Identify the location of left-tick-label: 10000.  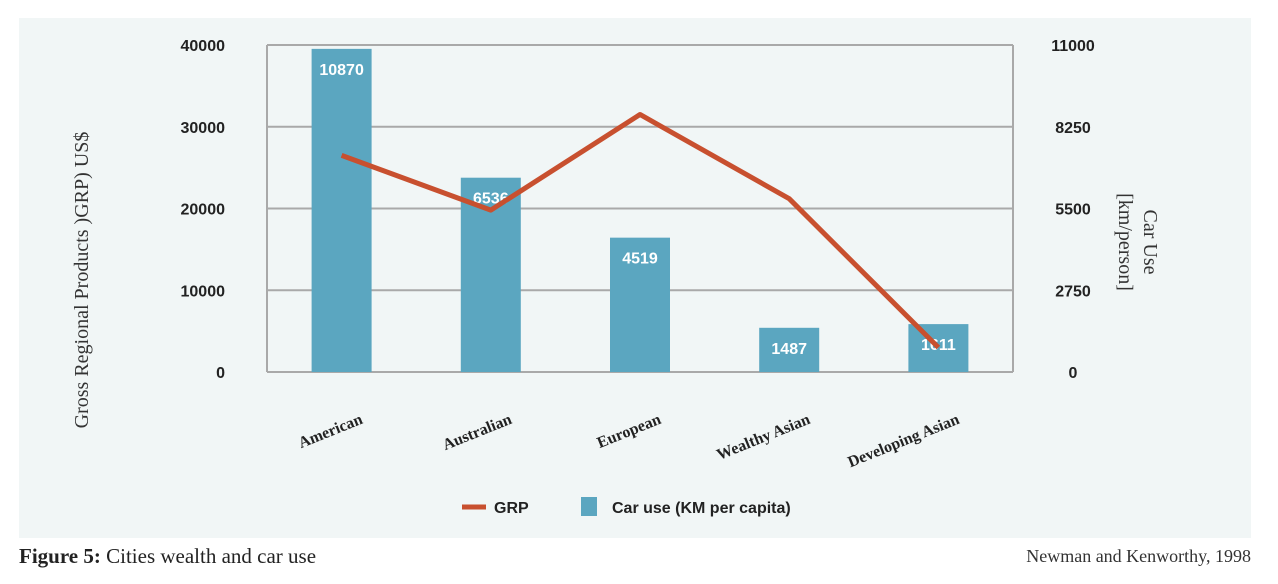
(203, 291).